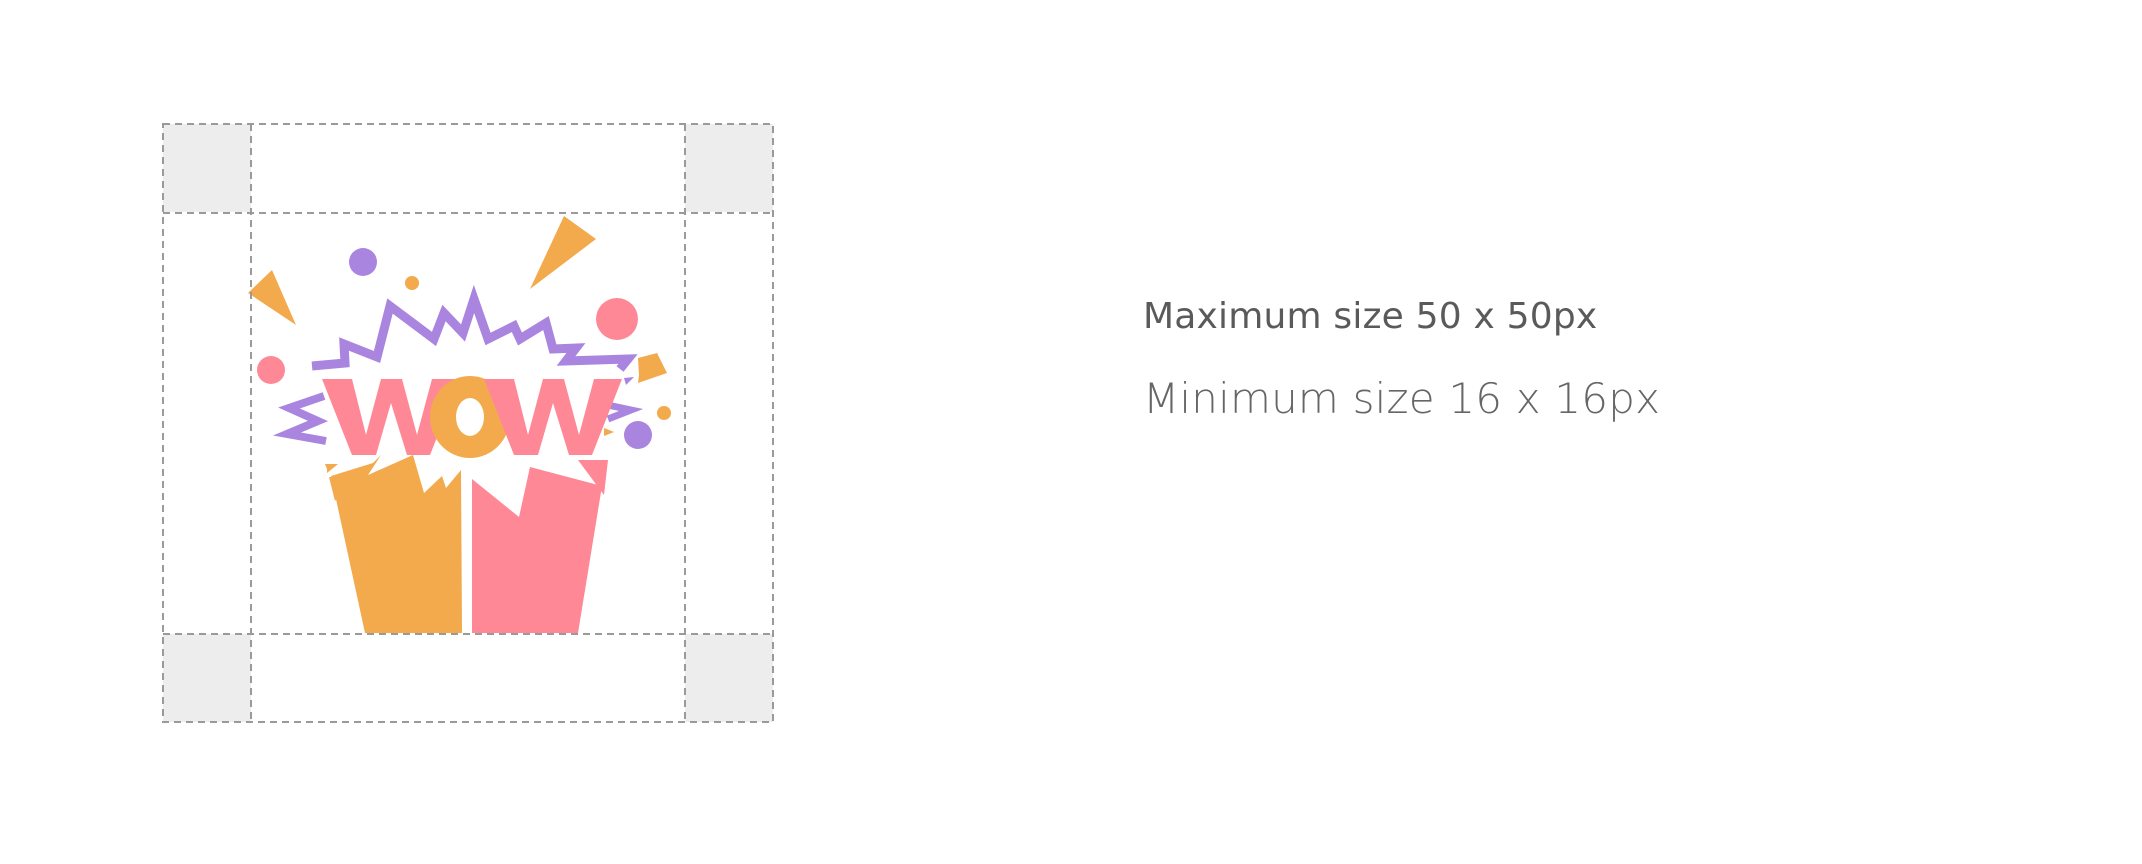 This screenshot has width=2142, height=864. Describe the element at coordinates (1402, 398) in the screenshot. I see `minimum-size-label: Minimum size 16 x 16px` at that location.